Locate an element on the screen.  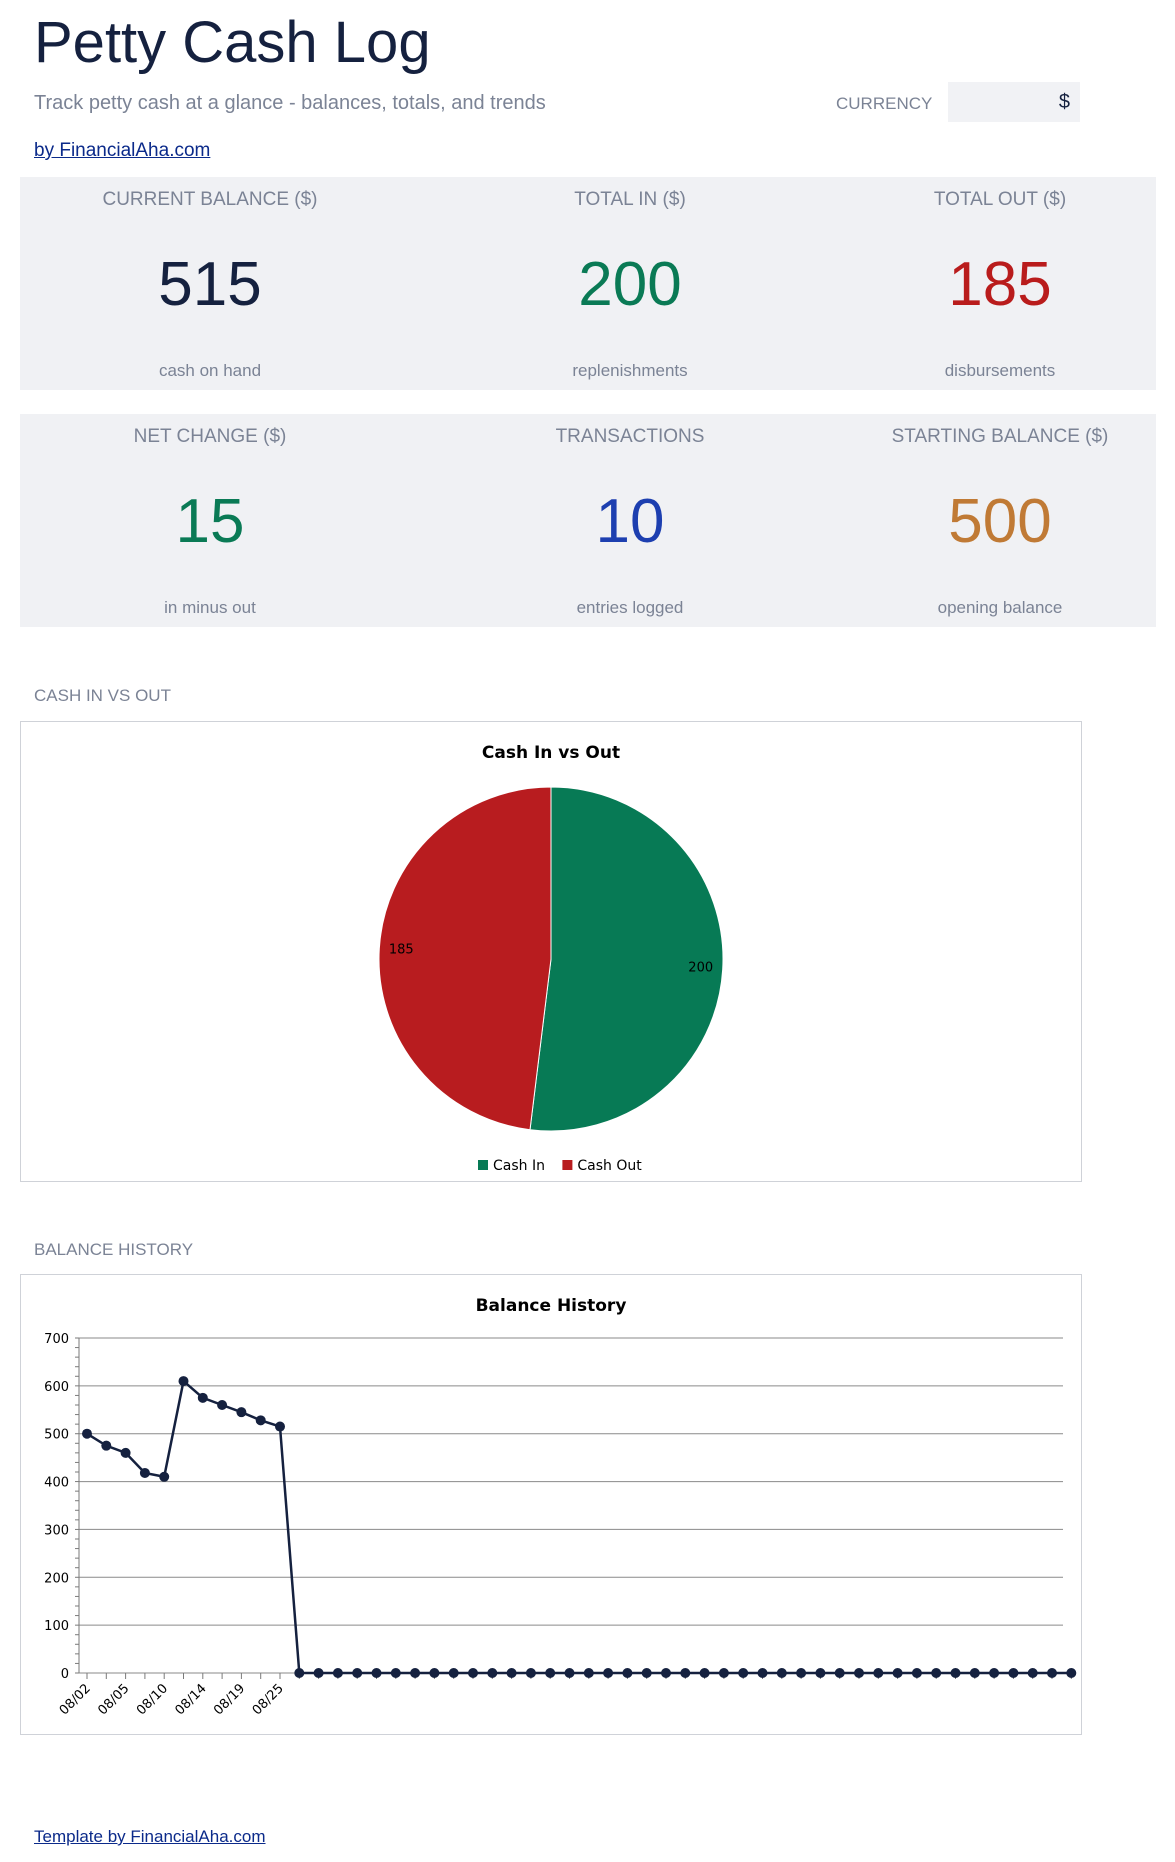
kpi-caption: opening balance is located at coordinates (1000, 607).